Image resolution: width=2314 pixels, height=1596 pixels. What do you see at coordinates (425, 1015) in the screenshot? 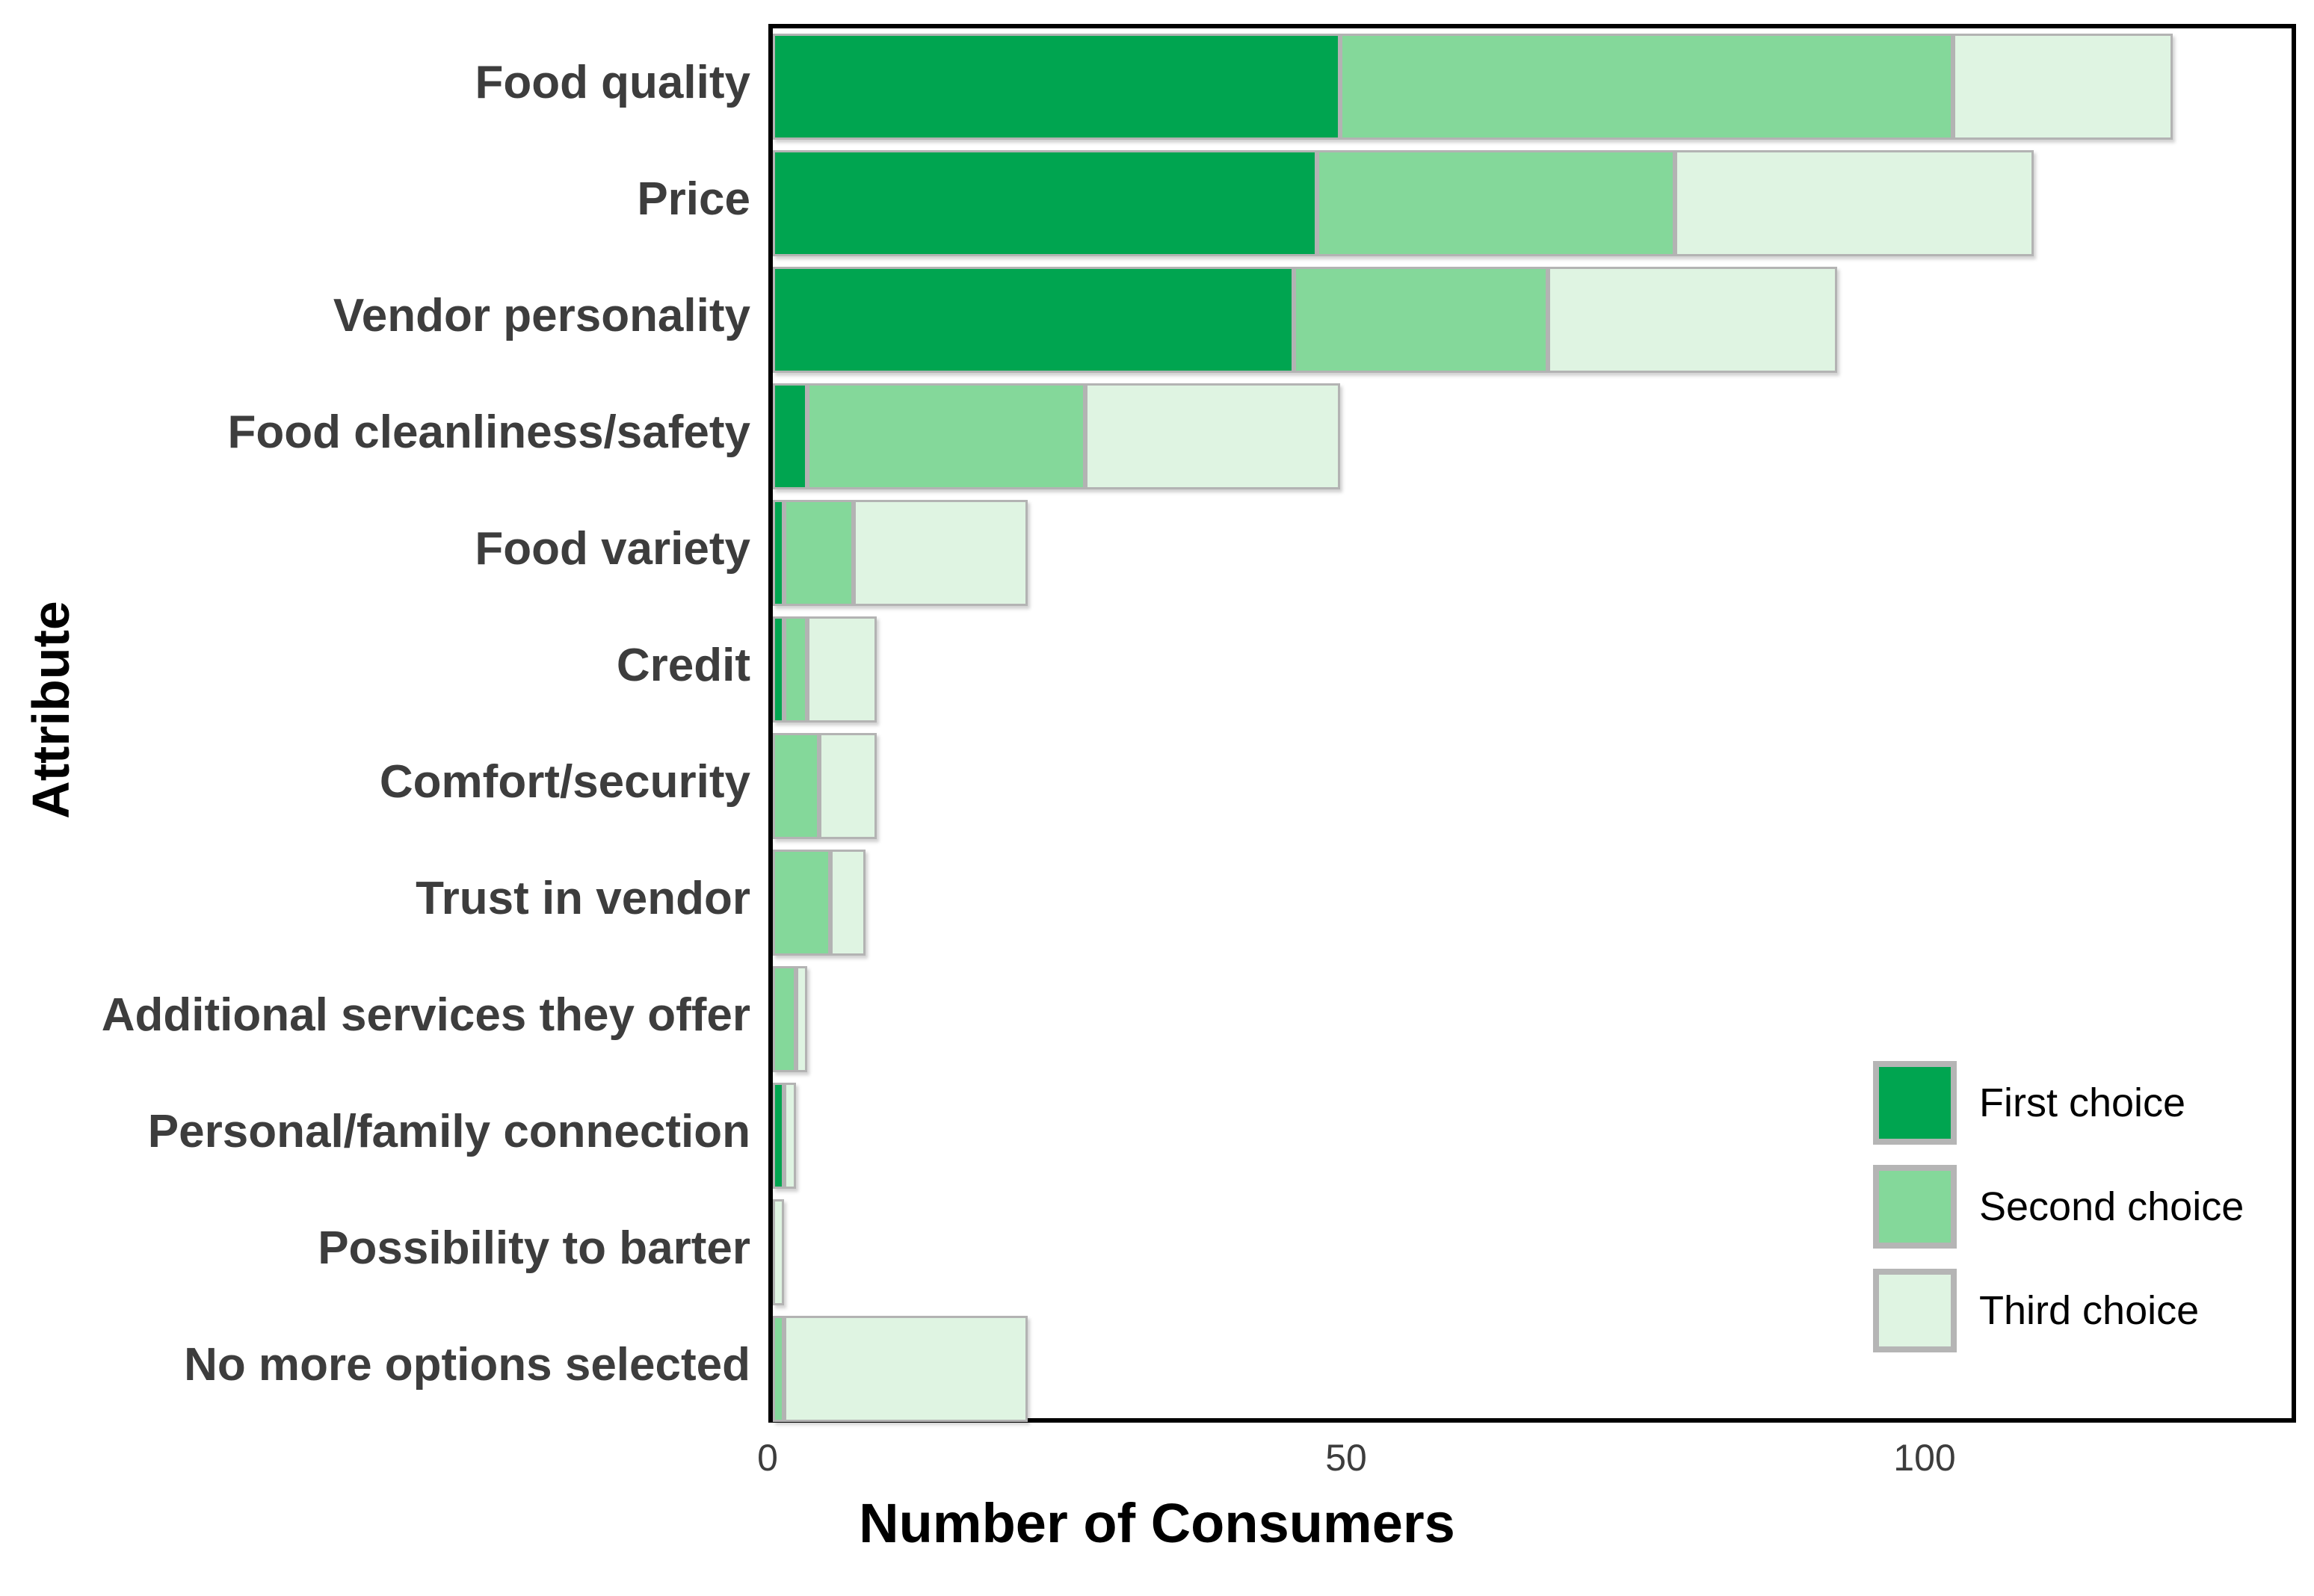
I see `category-label: Additional services they offer` at bounding box center [425, 1015].